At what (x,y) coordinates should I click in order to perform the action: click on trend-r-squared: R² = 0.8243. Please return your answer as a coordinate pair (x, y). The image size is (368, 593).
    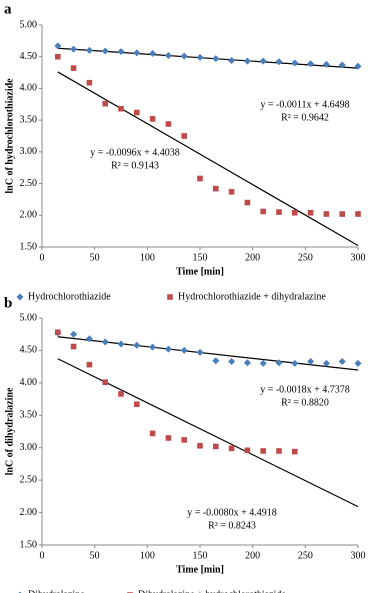
    Looking at the image, I should click on (232, 525).